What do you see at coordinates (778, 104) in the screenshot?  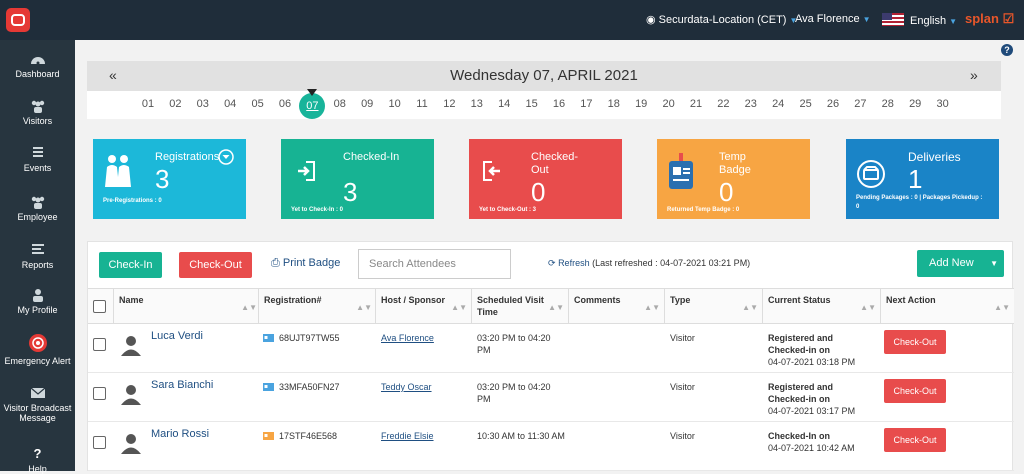 I see `day-24: 24` at bounding box center [778, 104].